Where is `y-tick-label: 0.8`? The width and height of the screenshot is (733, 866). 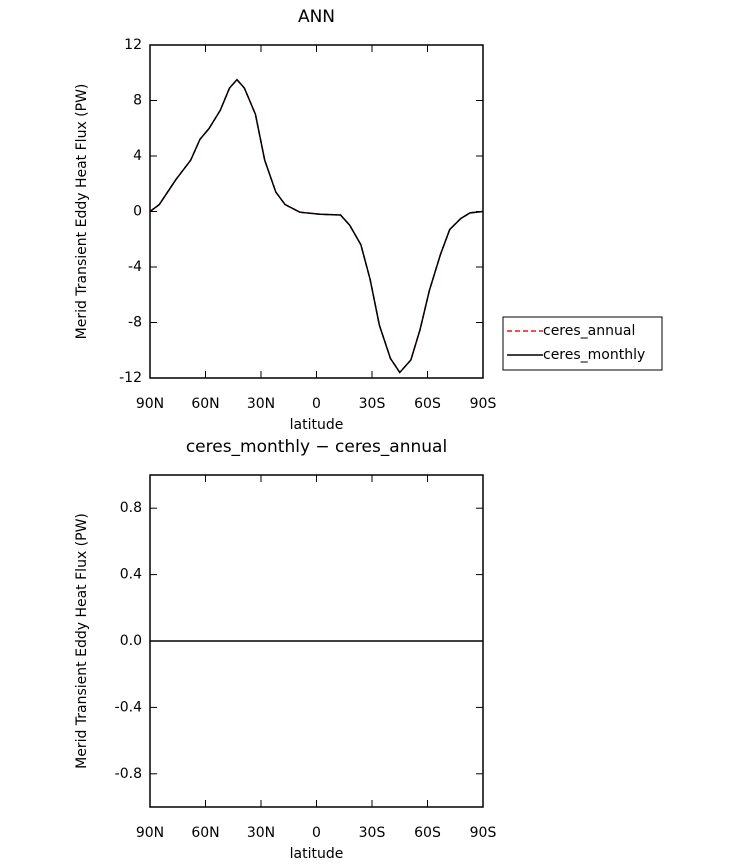
y-tick-label: 0.8 is located at coordinates (131, 508).